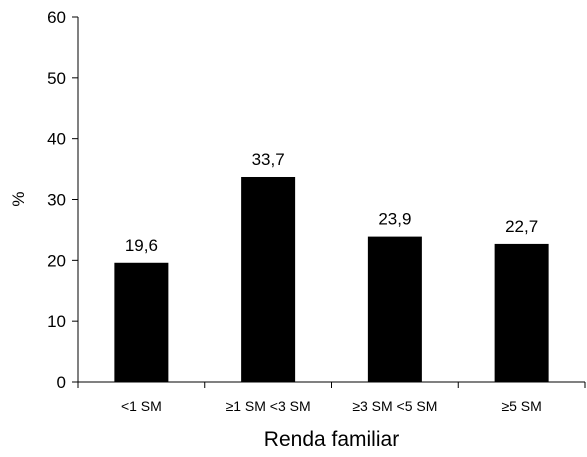  Describe the element at coordinates (394, 219) in the screenshot. I see `data-label: 23,9` at that location.